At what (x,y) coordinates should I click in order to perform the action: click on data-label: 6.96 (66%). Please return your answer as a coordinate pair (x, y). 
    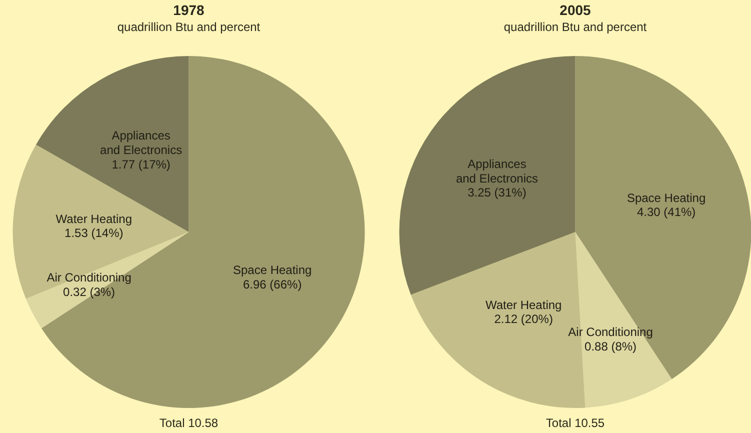
    Looking at the image, I should click on (272, 285).